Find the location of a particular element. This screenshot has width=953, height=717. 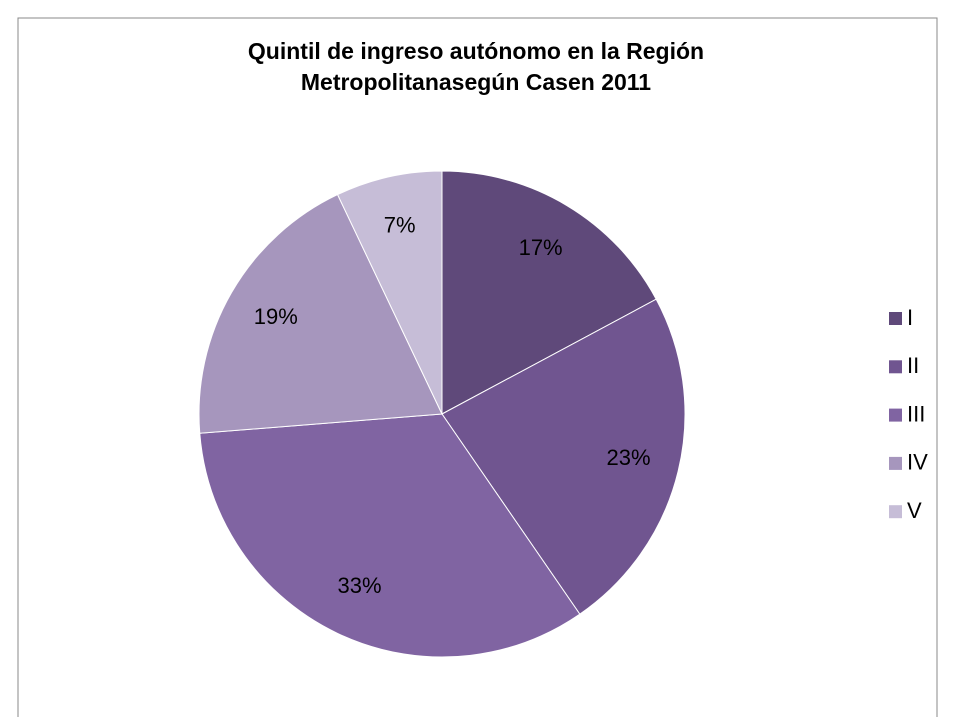

data-label: 19% is located at coordinates (276, 316).